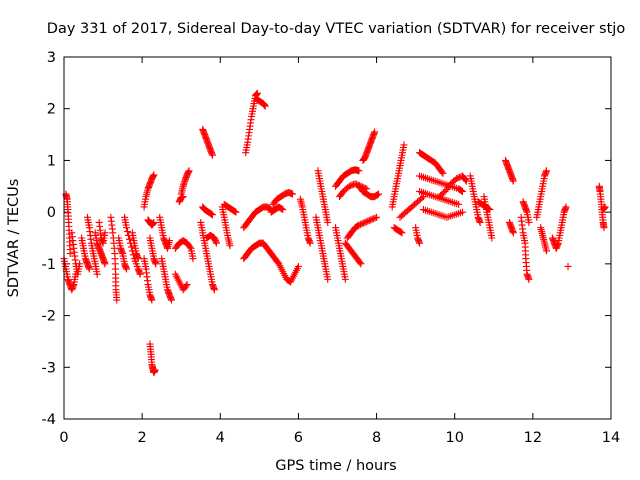  I want to click on y-axis-label: SDTVAR / TECUs, so click(14, 238).